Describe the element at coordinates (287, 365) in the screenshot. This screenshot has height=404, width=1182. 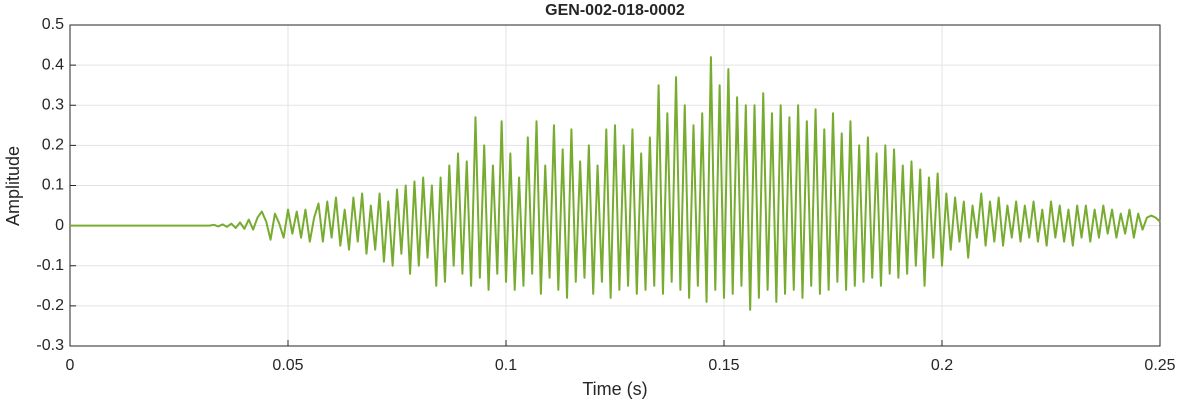
I see `x-tick-label: 0.05` at that location.